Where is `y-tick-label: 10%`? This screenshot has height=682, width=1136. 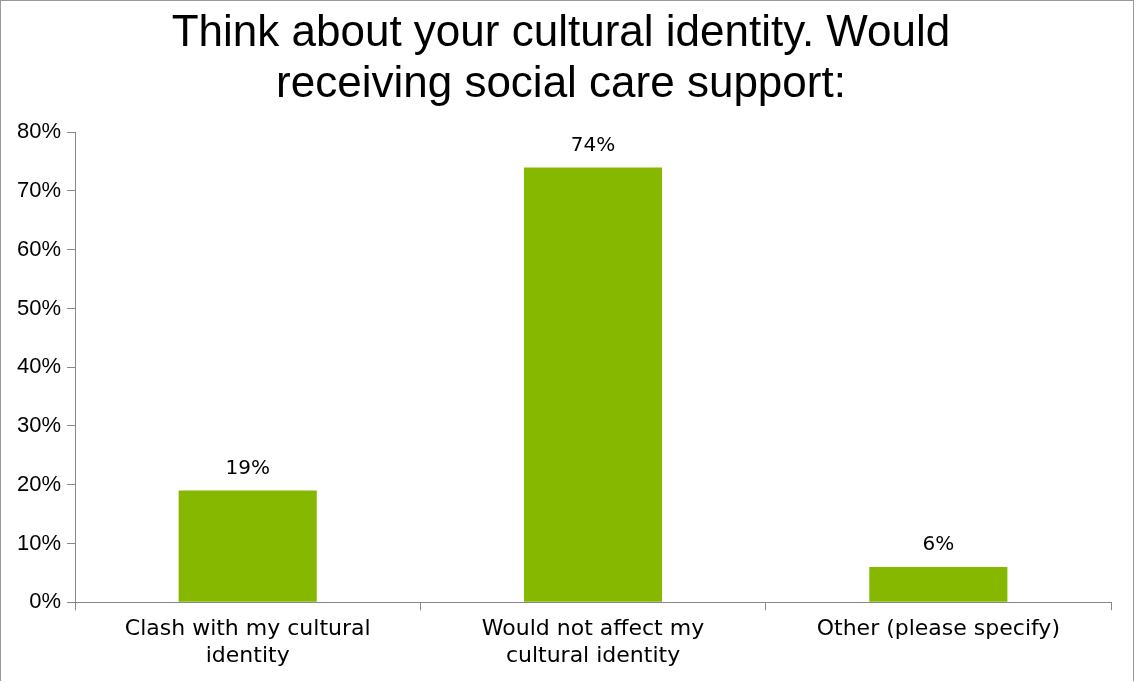 y-tick-label: 10% is located at coordinates (39, 542).